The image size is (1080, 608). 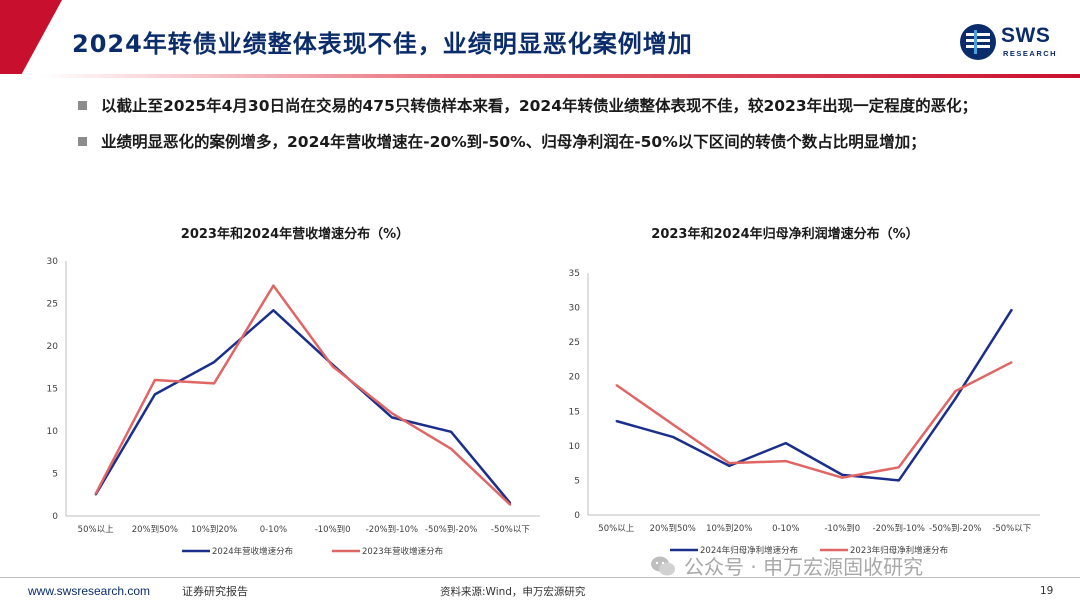 What do you see at coordinates (842, 529) in the screenshot?
I see `profit-x-tick-label: -10%到0` at bounding box center [842, 529].